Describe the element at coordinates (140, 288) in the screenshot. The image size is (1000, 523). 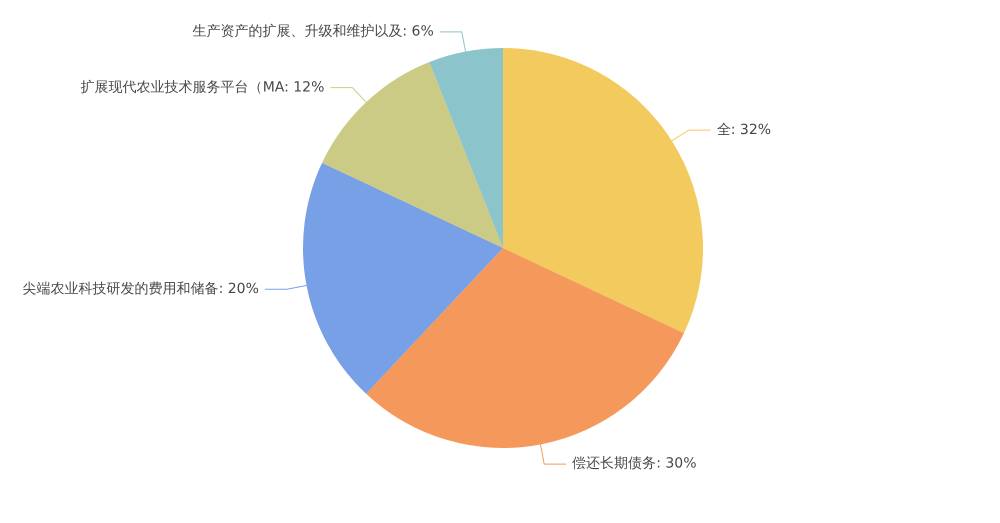
I see `slice-label: 尖端农业科技研发的费用和储备: 20%` at that location.